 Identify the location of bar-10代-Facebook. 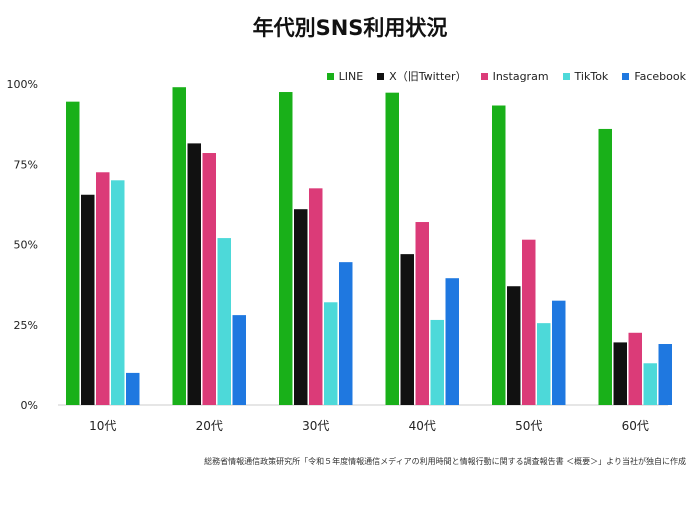
(133, 388).